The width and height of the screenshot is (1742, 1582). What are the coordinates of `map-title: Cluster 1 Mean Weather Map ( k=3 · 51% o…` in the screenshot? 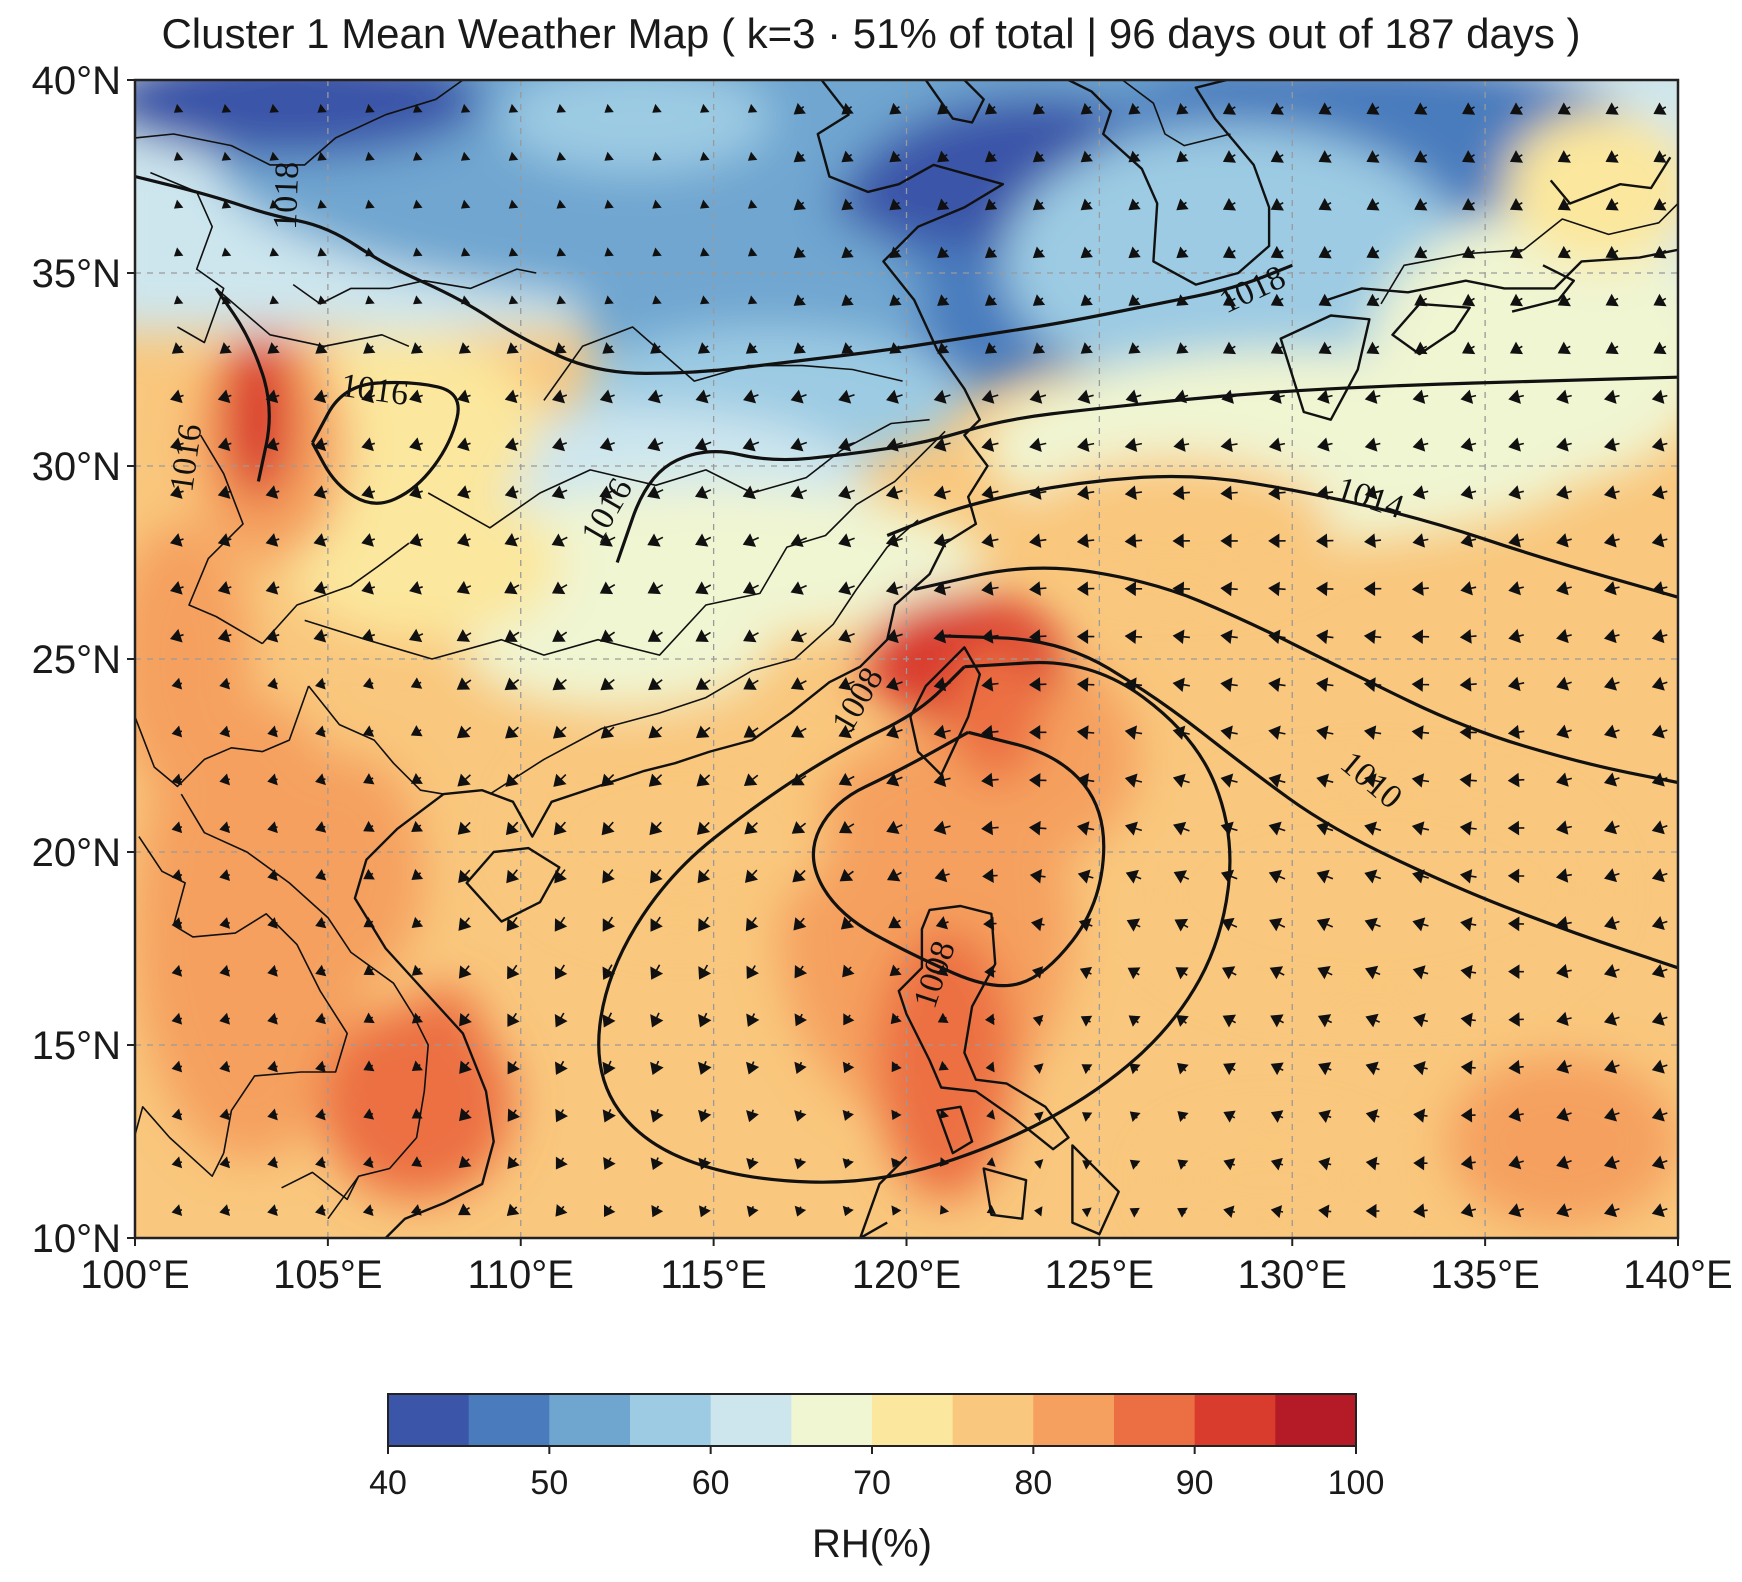 It's located at (871, 33).